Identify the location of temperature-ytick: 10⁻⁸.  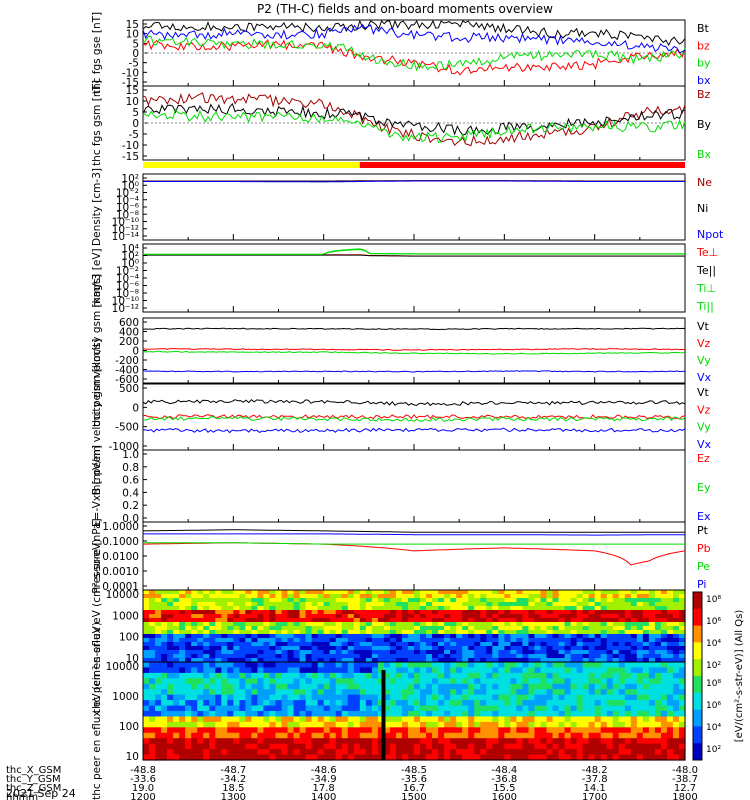
(127, 294).